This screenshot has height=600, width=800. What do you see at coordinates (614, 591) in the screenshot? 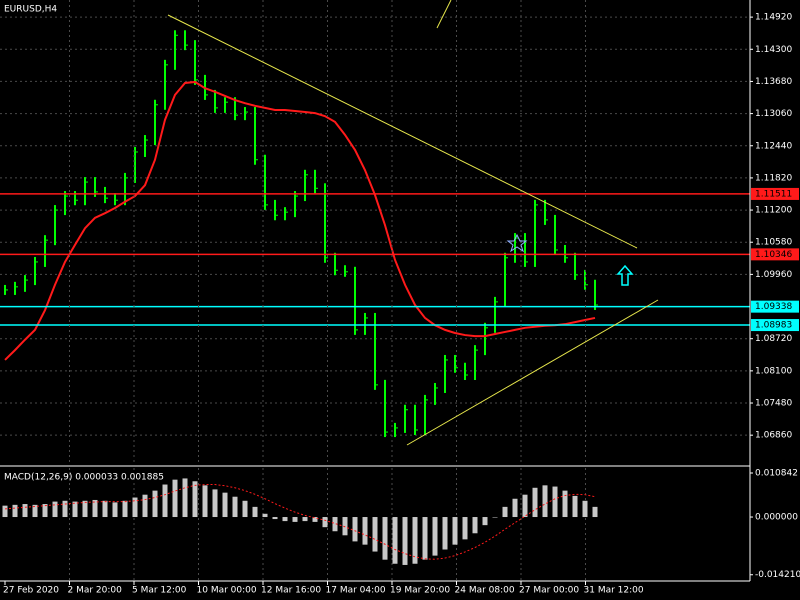
I see `x-tick-label: 31 Mar 12:00` at bounding box center [614, 591].